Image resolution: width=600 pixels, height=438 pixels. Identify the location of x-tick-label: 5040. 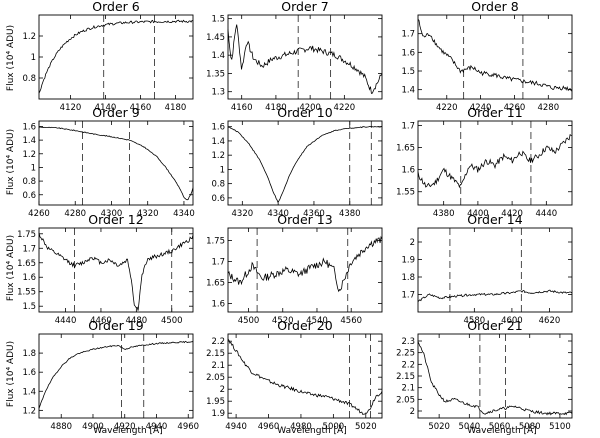
(470, 427).